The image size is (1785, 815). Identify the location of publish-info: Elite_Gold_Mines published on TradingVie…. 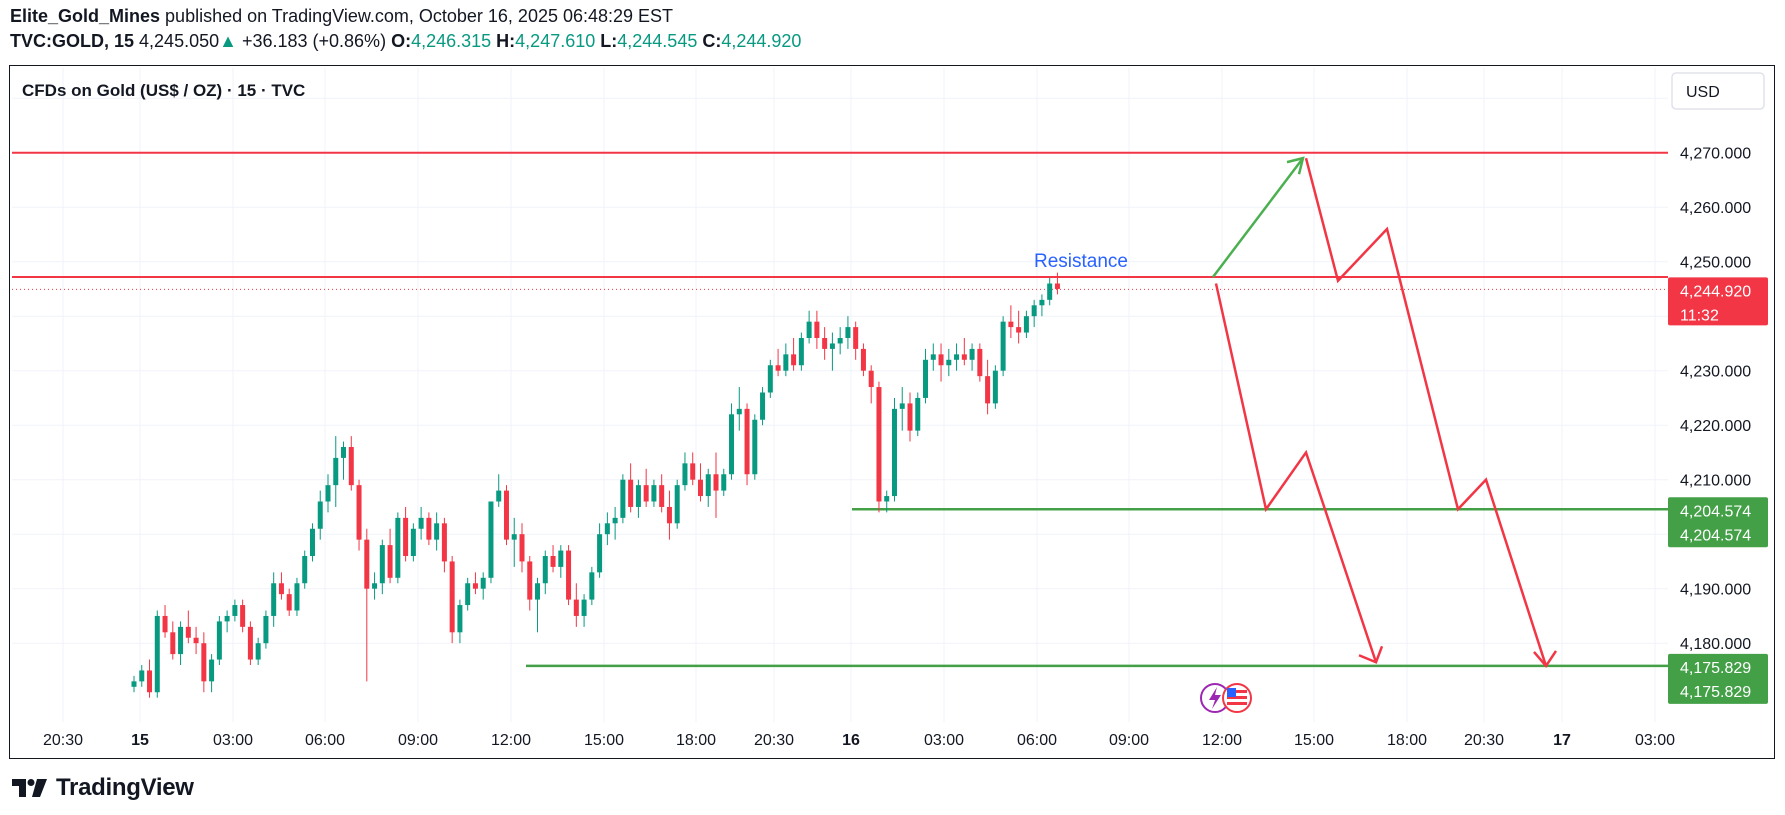
(341, 16).